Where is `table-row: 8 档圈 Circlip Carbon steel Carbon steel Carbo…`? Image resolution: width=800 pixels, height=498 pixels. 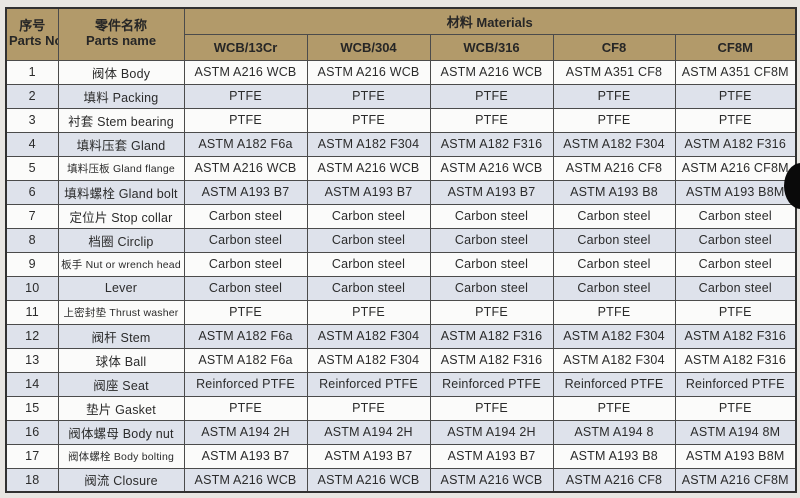 table-row: 8 档圈 Circlip Carbon steel Carbon steel Carbo… is located at coordinates (401, 240).